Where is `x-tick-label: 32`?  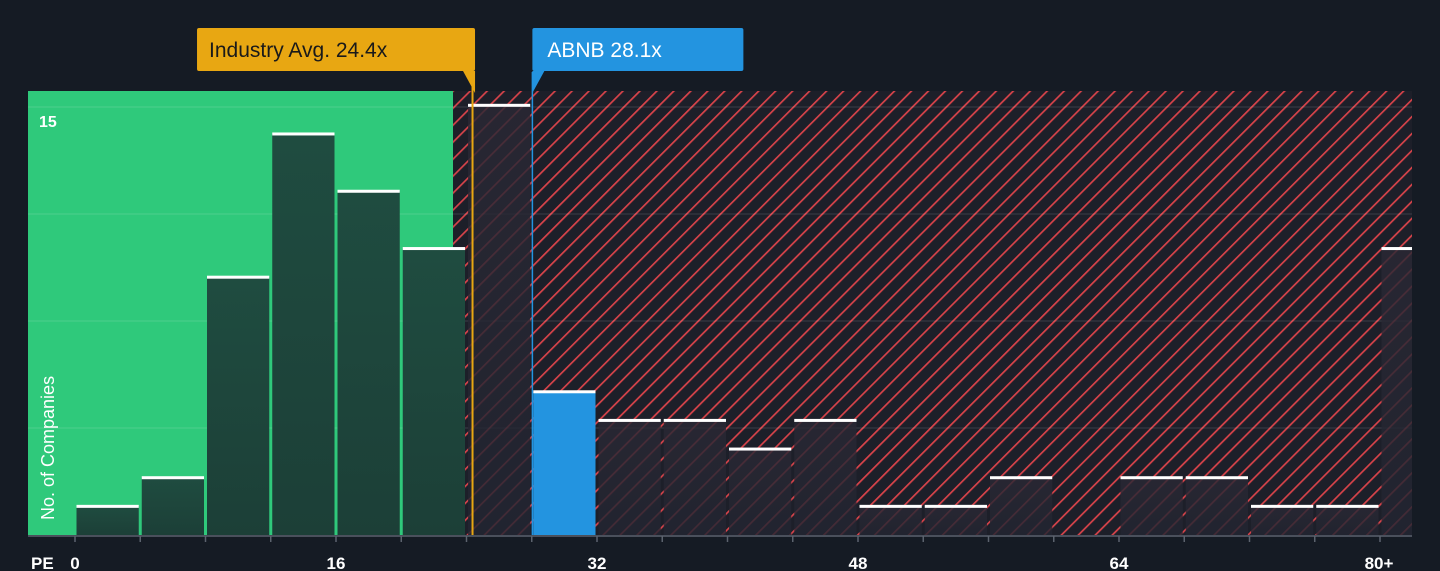 x-tick-label: 32 is located at coordinates (597, 562).